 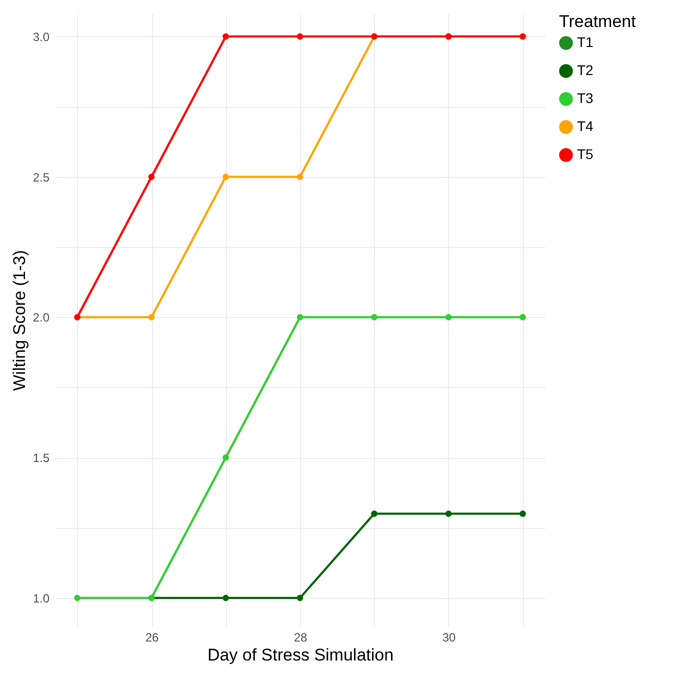 I want to click on x-tick-label: 26, so click(x=152, y=637).